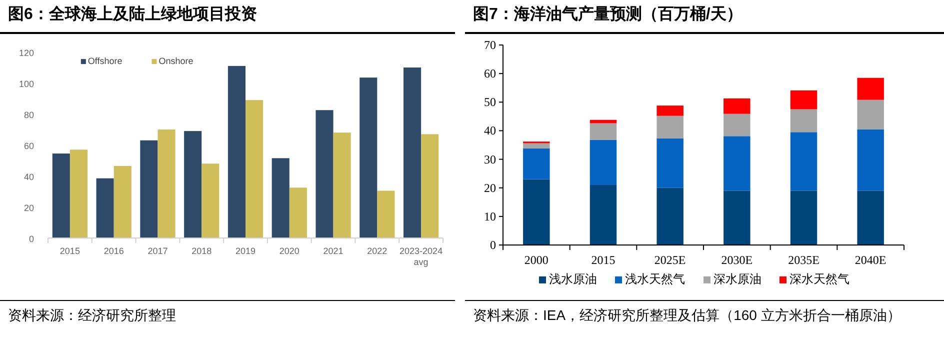 Image resolution: width=944 pixels, height=349 pixels. I want to click on legend-label: 深水天然气, so click(820, 279).